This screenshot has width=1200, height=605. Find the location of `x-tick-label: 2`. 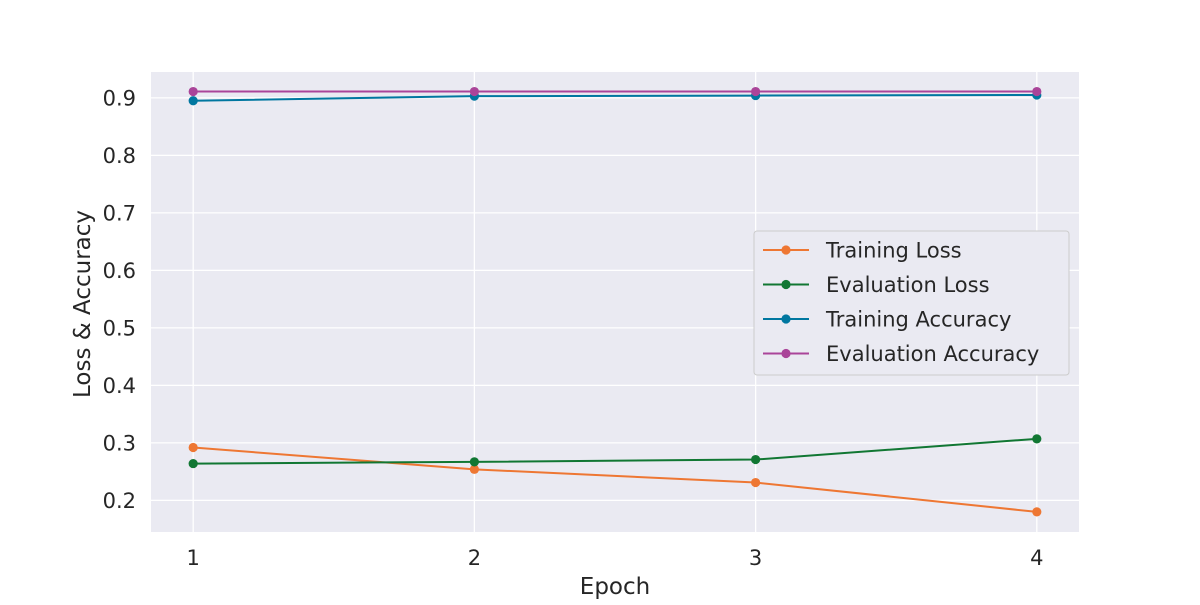

x-tick-label: 2 is located at coordinates (474, 558).